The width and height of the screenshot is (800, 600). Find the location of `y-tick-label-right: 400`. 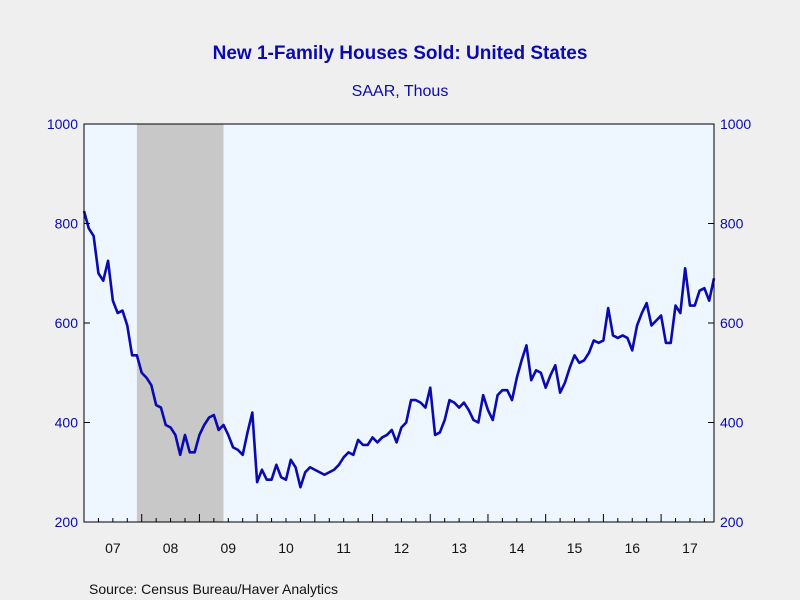

y-tick-label-right: 400 is located at coordinates (732, 423).